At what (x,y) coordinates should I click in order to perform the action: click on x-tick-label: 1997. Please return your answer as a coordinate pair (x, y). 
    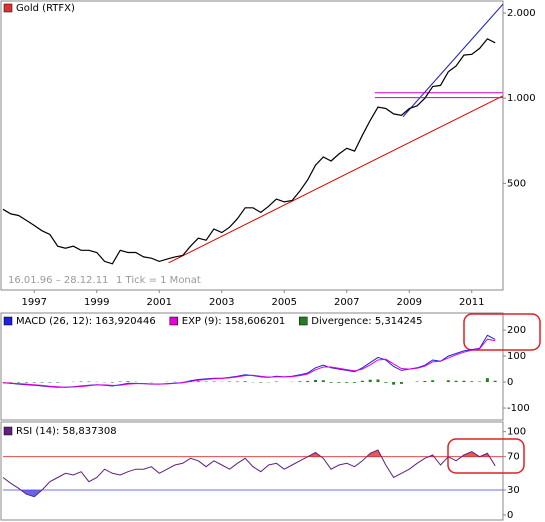
    Looking at the image, I should click on (34, 302).